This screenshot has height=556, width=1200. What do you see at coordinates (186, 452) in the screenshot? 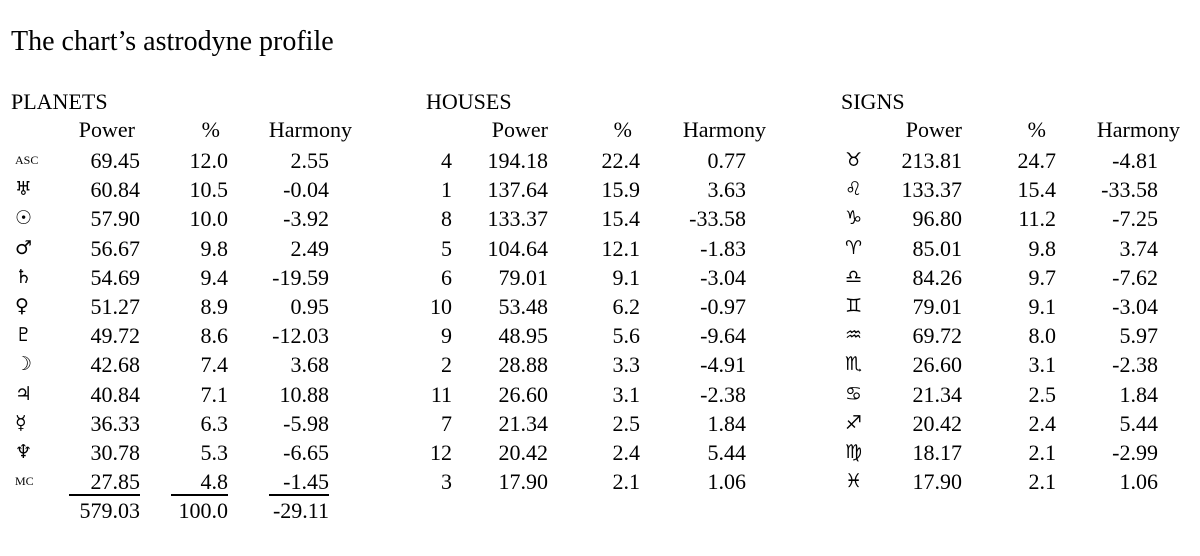
I see `planets-row: ♆ 30.78 5.3 -6.65` at bounding box center [186, 452].